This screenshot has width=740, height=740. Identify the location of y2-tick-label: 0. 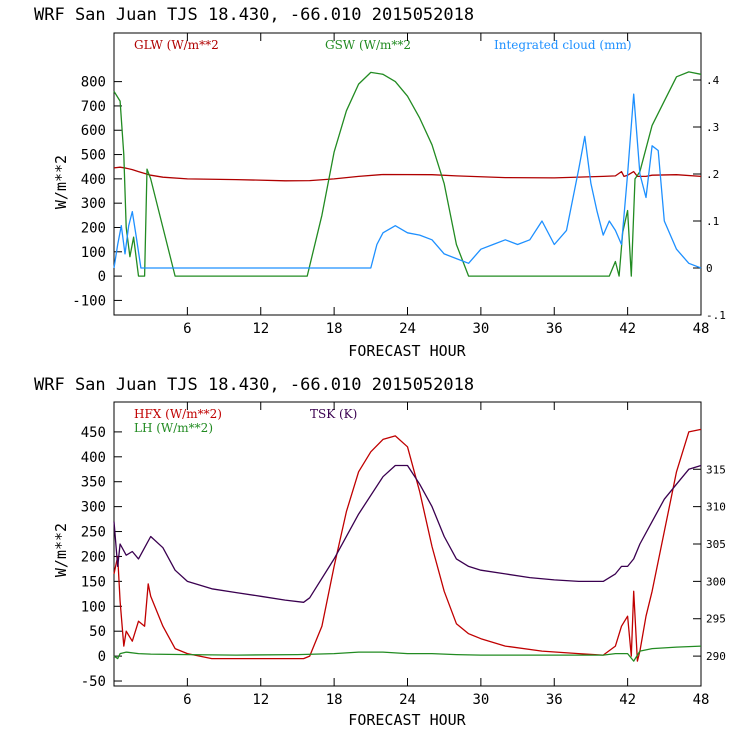
(709, 268).